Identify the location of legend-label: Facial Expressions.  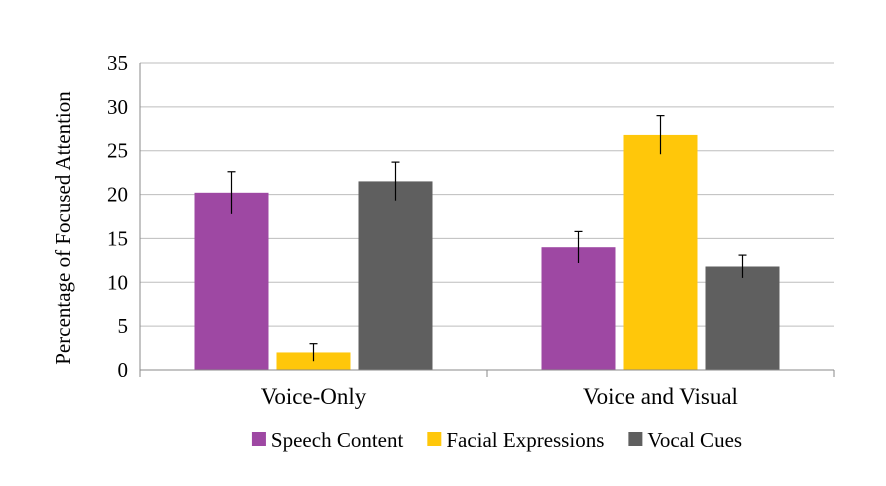
(525, 440).